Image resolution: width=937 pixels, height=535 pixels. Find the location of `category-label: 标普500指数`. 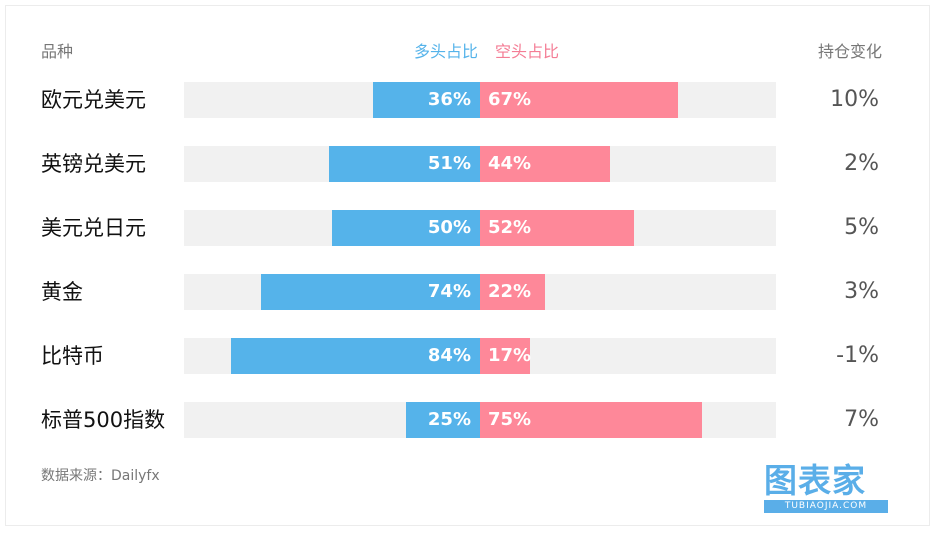

category-label: 标普500指数 is located at coordinates (103, 420).